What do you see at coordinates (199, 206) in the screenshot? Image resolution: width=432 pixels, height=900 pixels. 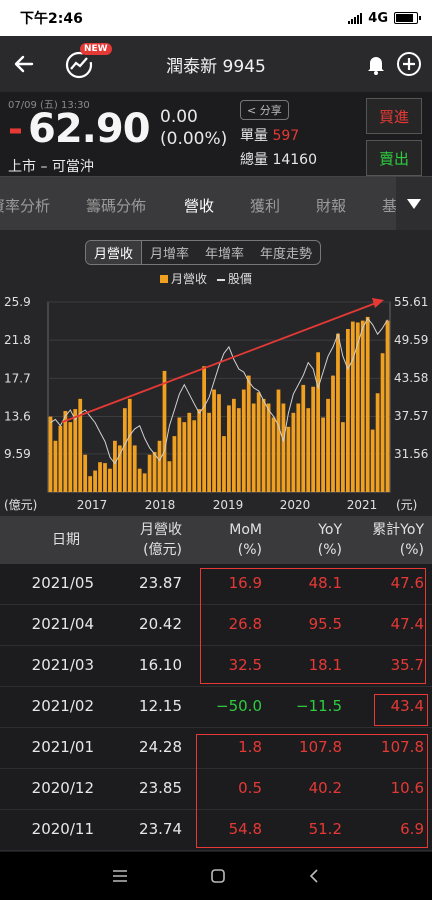 I see `tab-revenue: 營收` at bounding box center [199, 206].